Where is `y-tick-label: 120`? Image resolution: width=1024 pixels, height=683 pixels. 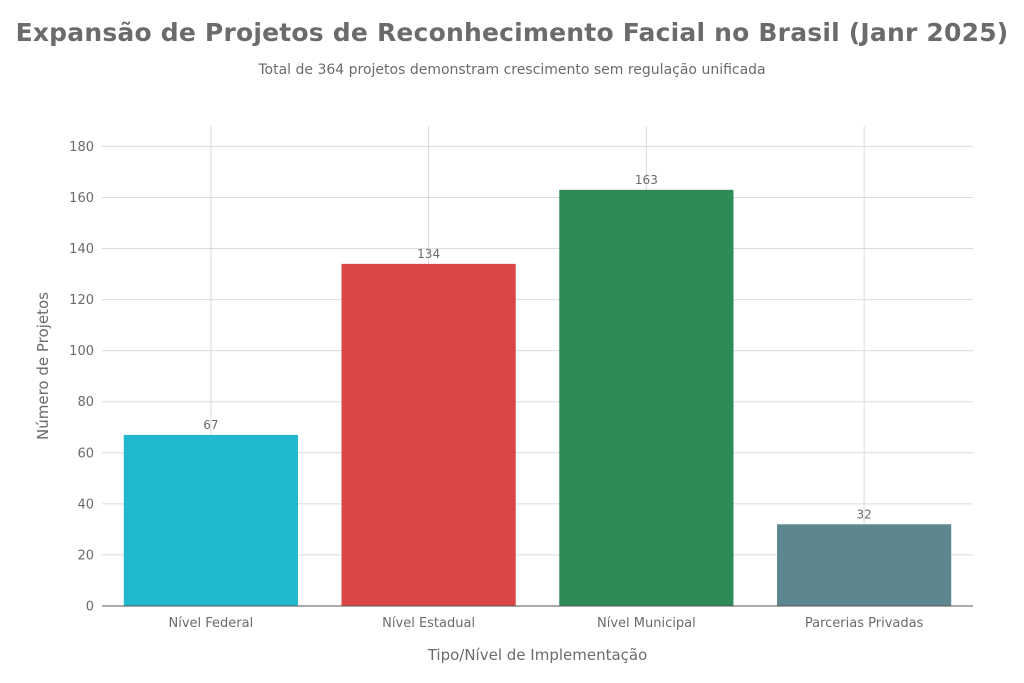 y-tick-label: 120 is located at coordinates (81, 300).